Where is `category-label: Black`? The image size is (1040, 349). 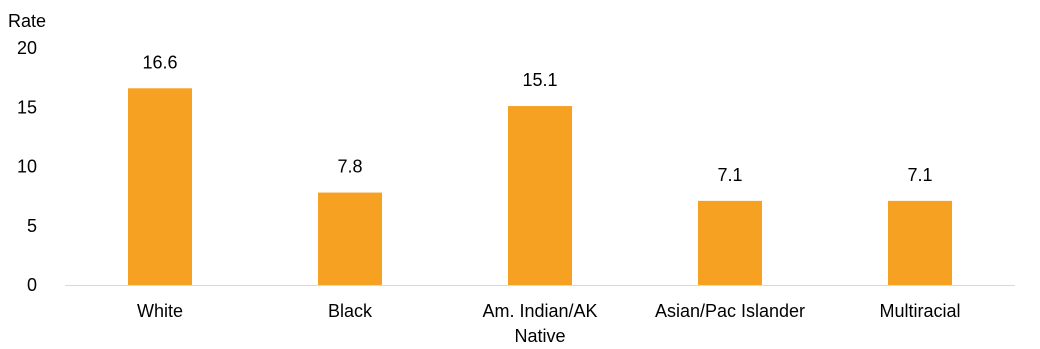 category-label: Black is located at coordinates (350, 311).